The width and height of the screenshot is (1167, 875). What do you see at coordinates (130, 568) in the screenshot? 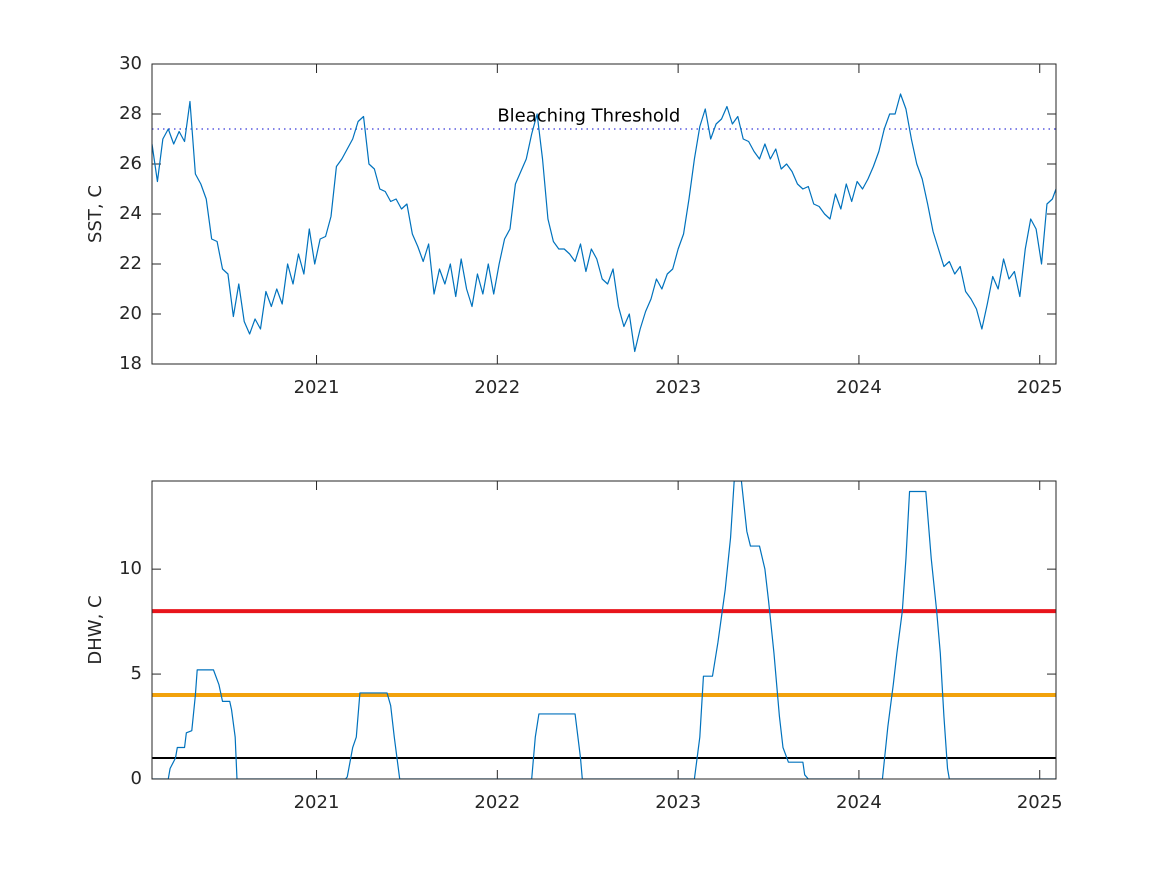
I see `y-tick-label: 10` at bounding box center [130, 568].